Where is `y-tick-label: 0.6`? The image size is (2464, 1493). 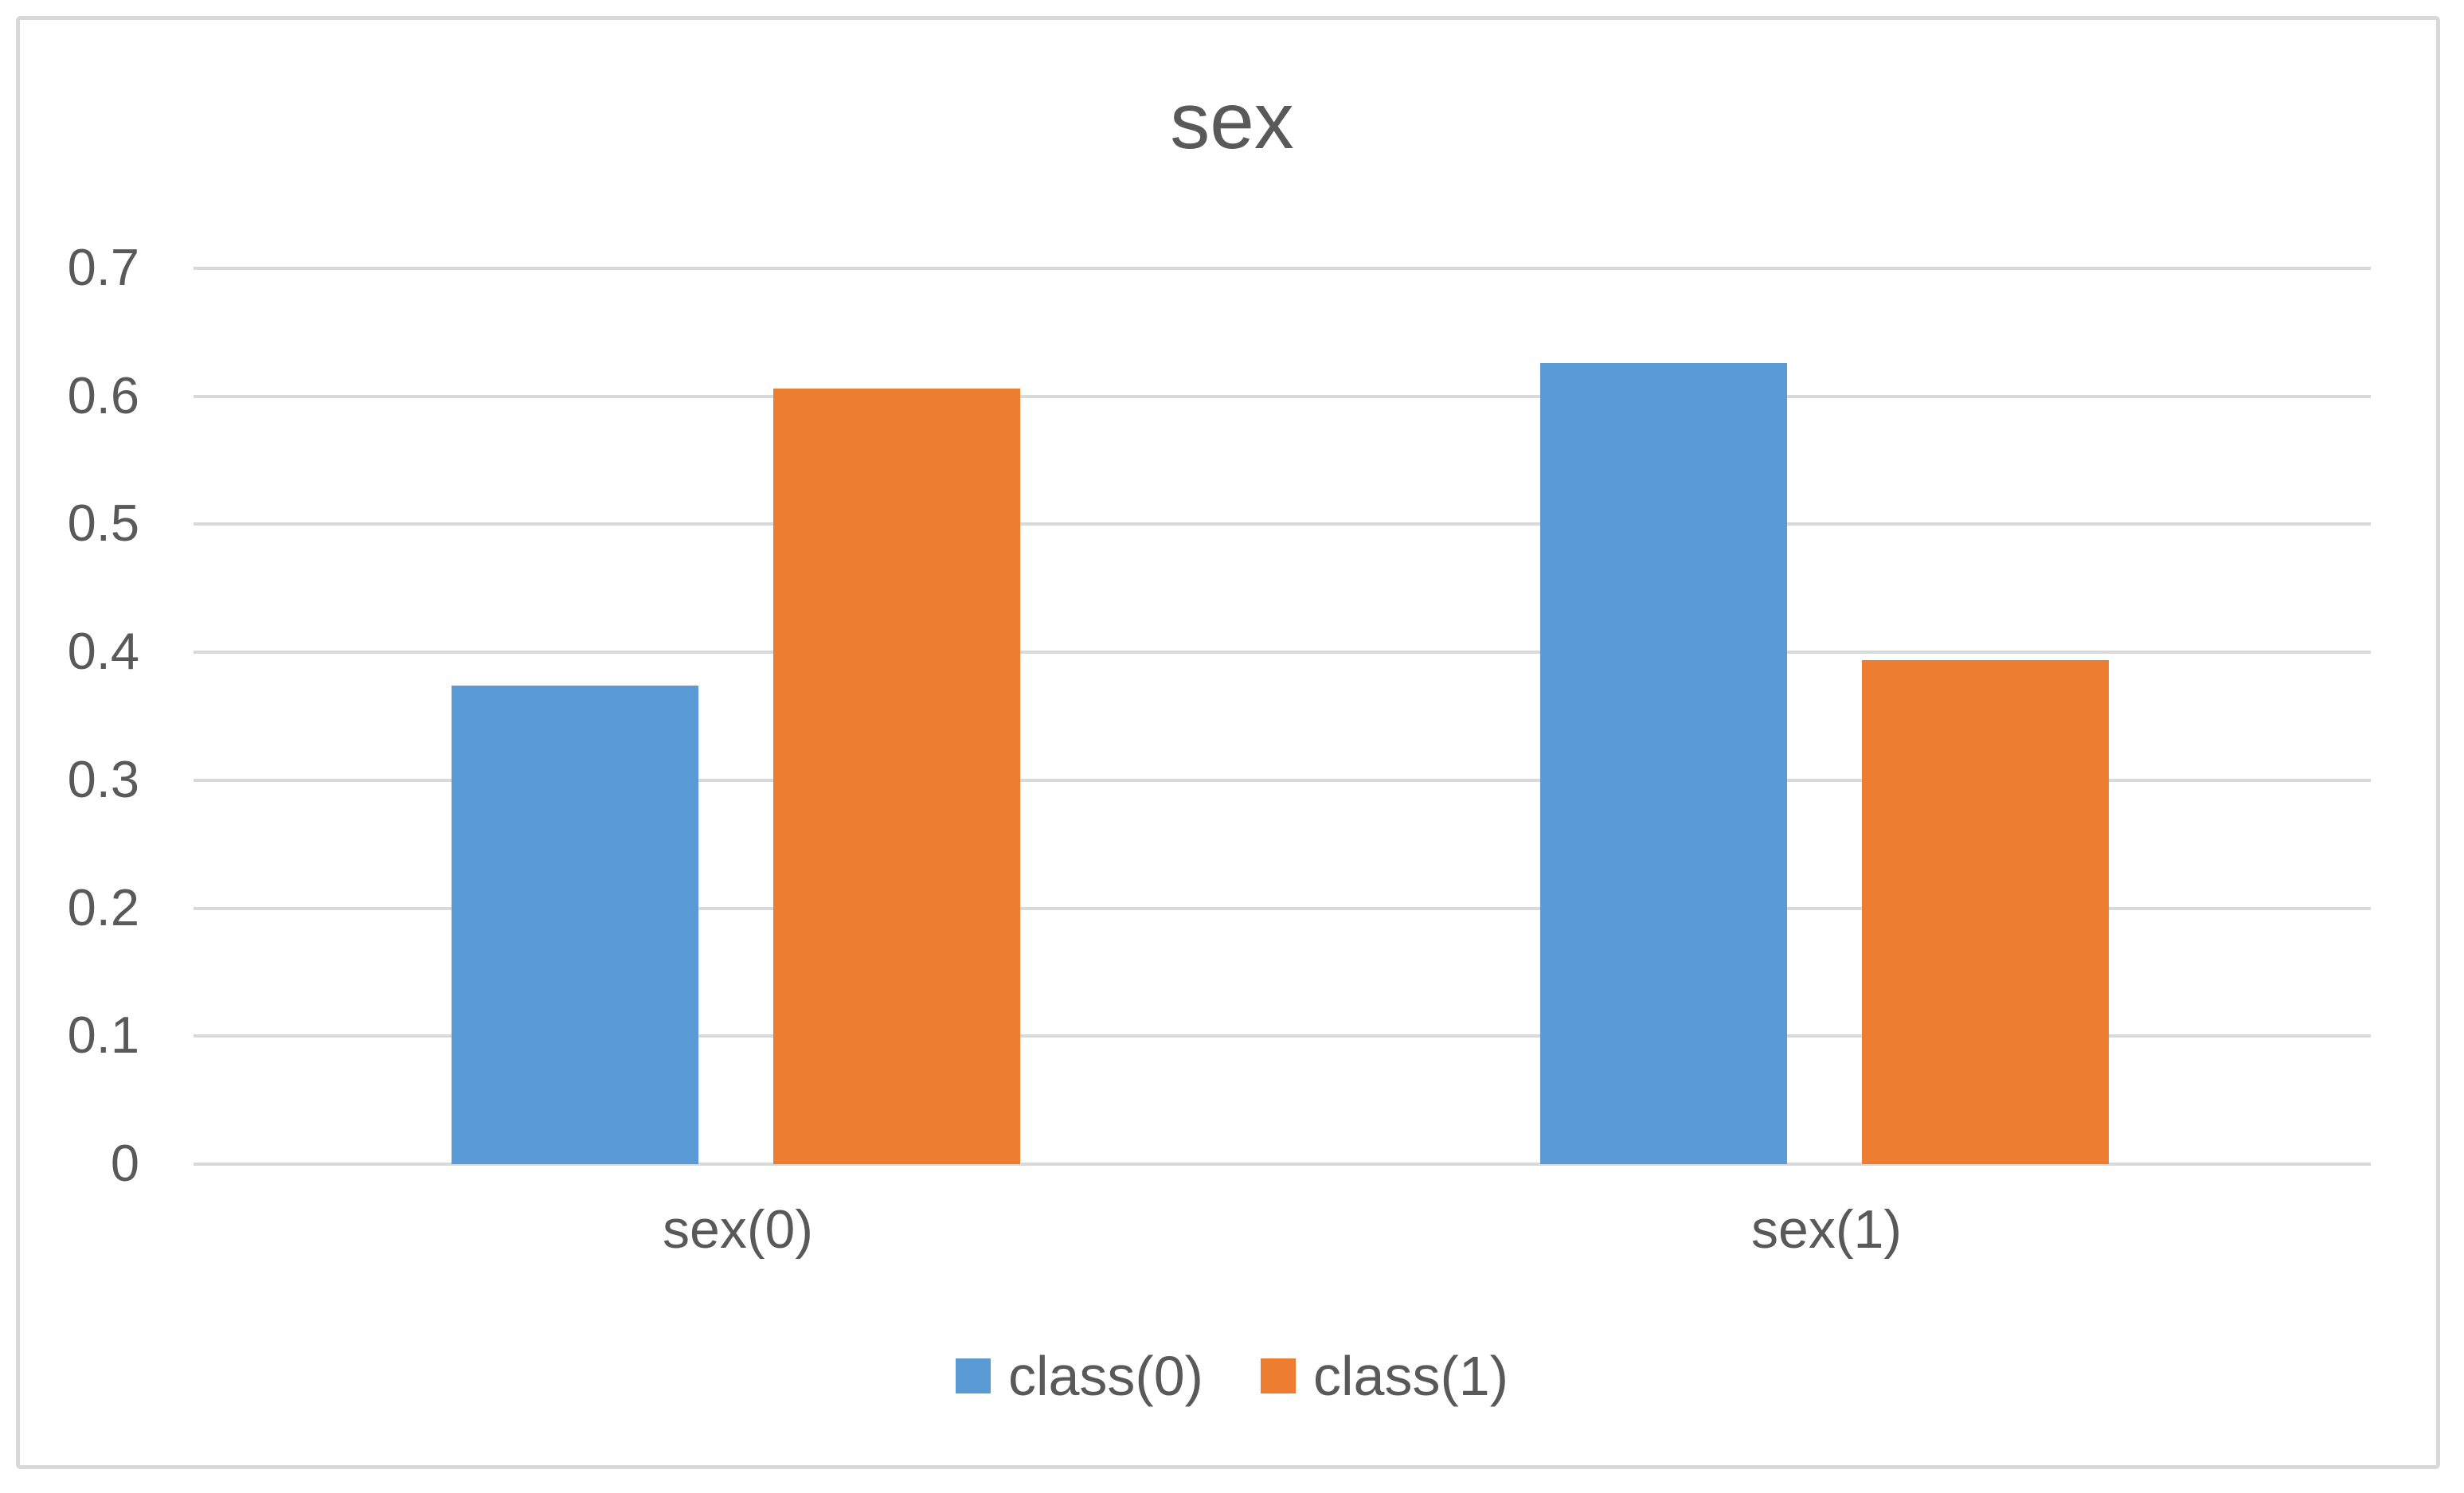
y-tick-label: 0.6 is located at coordinates (103, 395).